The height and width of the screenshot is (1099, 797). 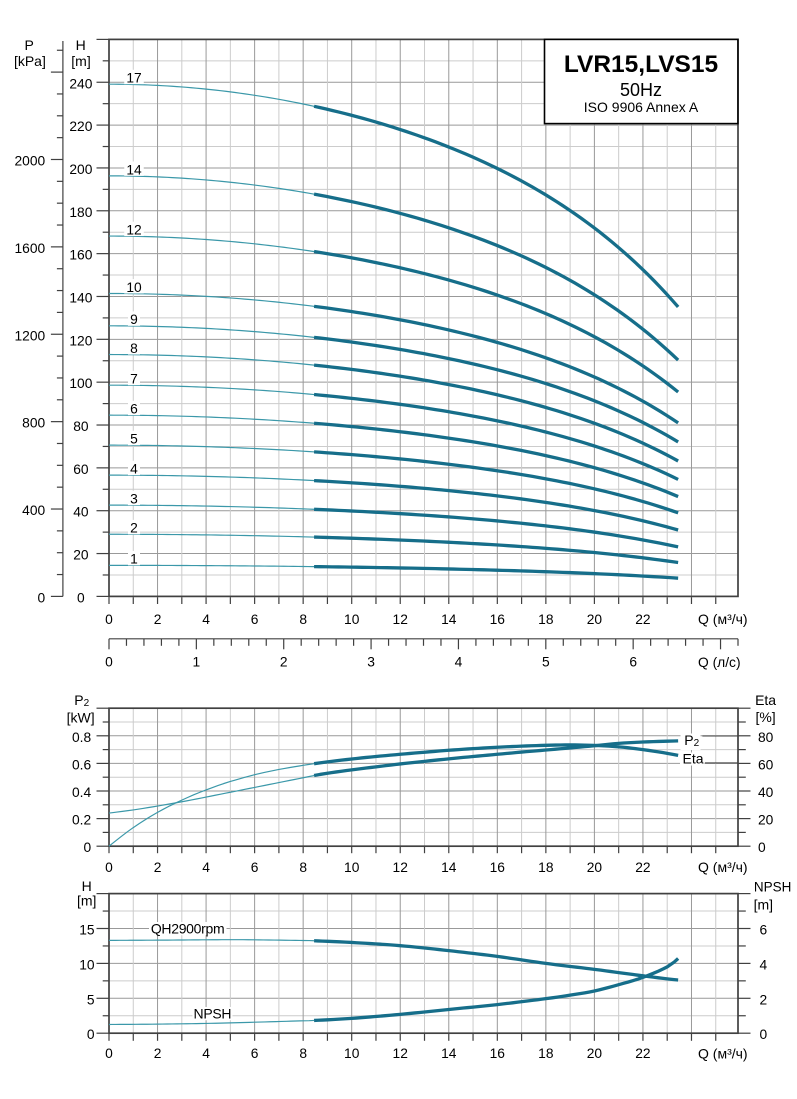 I want to click on svg-text: 0.8, so click(x=82, y=737).